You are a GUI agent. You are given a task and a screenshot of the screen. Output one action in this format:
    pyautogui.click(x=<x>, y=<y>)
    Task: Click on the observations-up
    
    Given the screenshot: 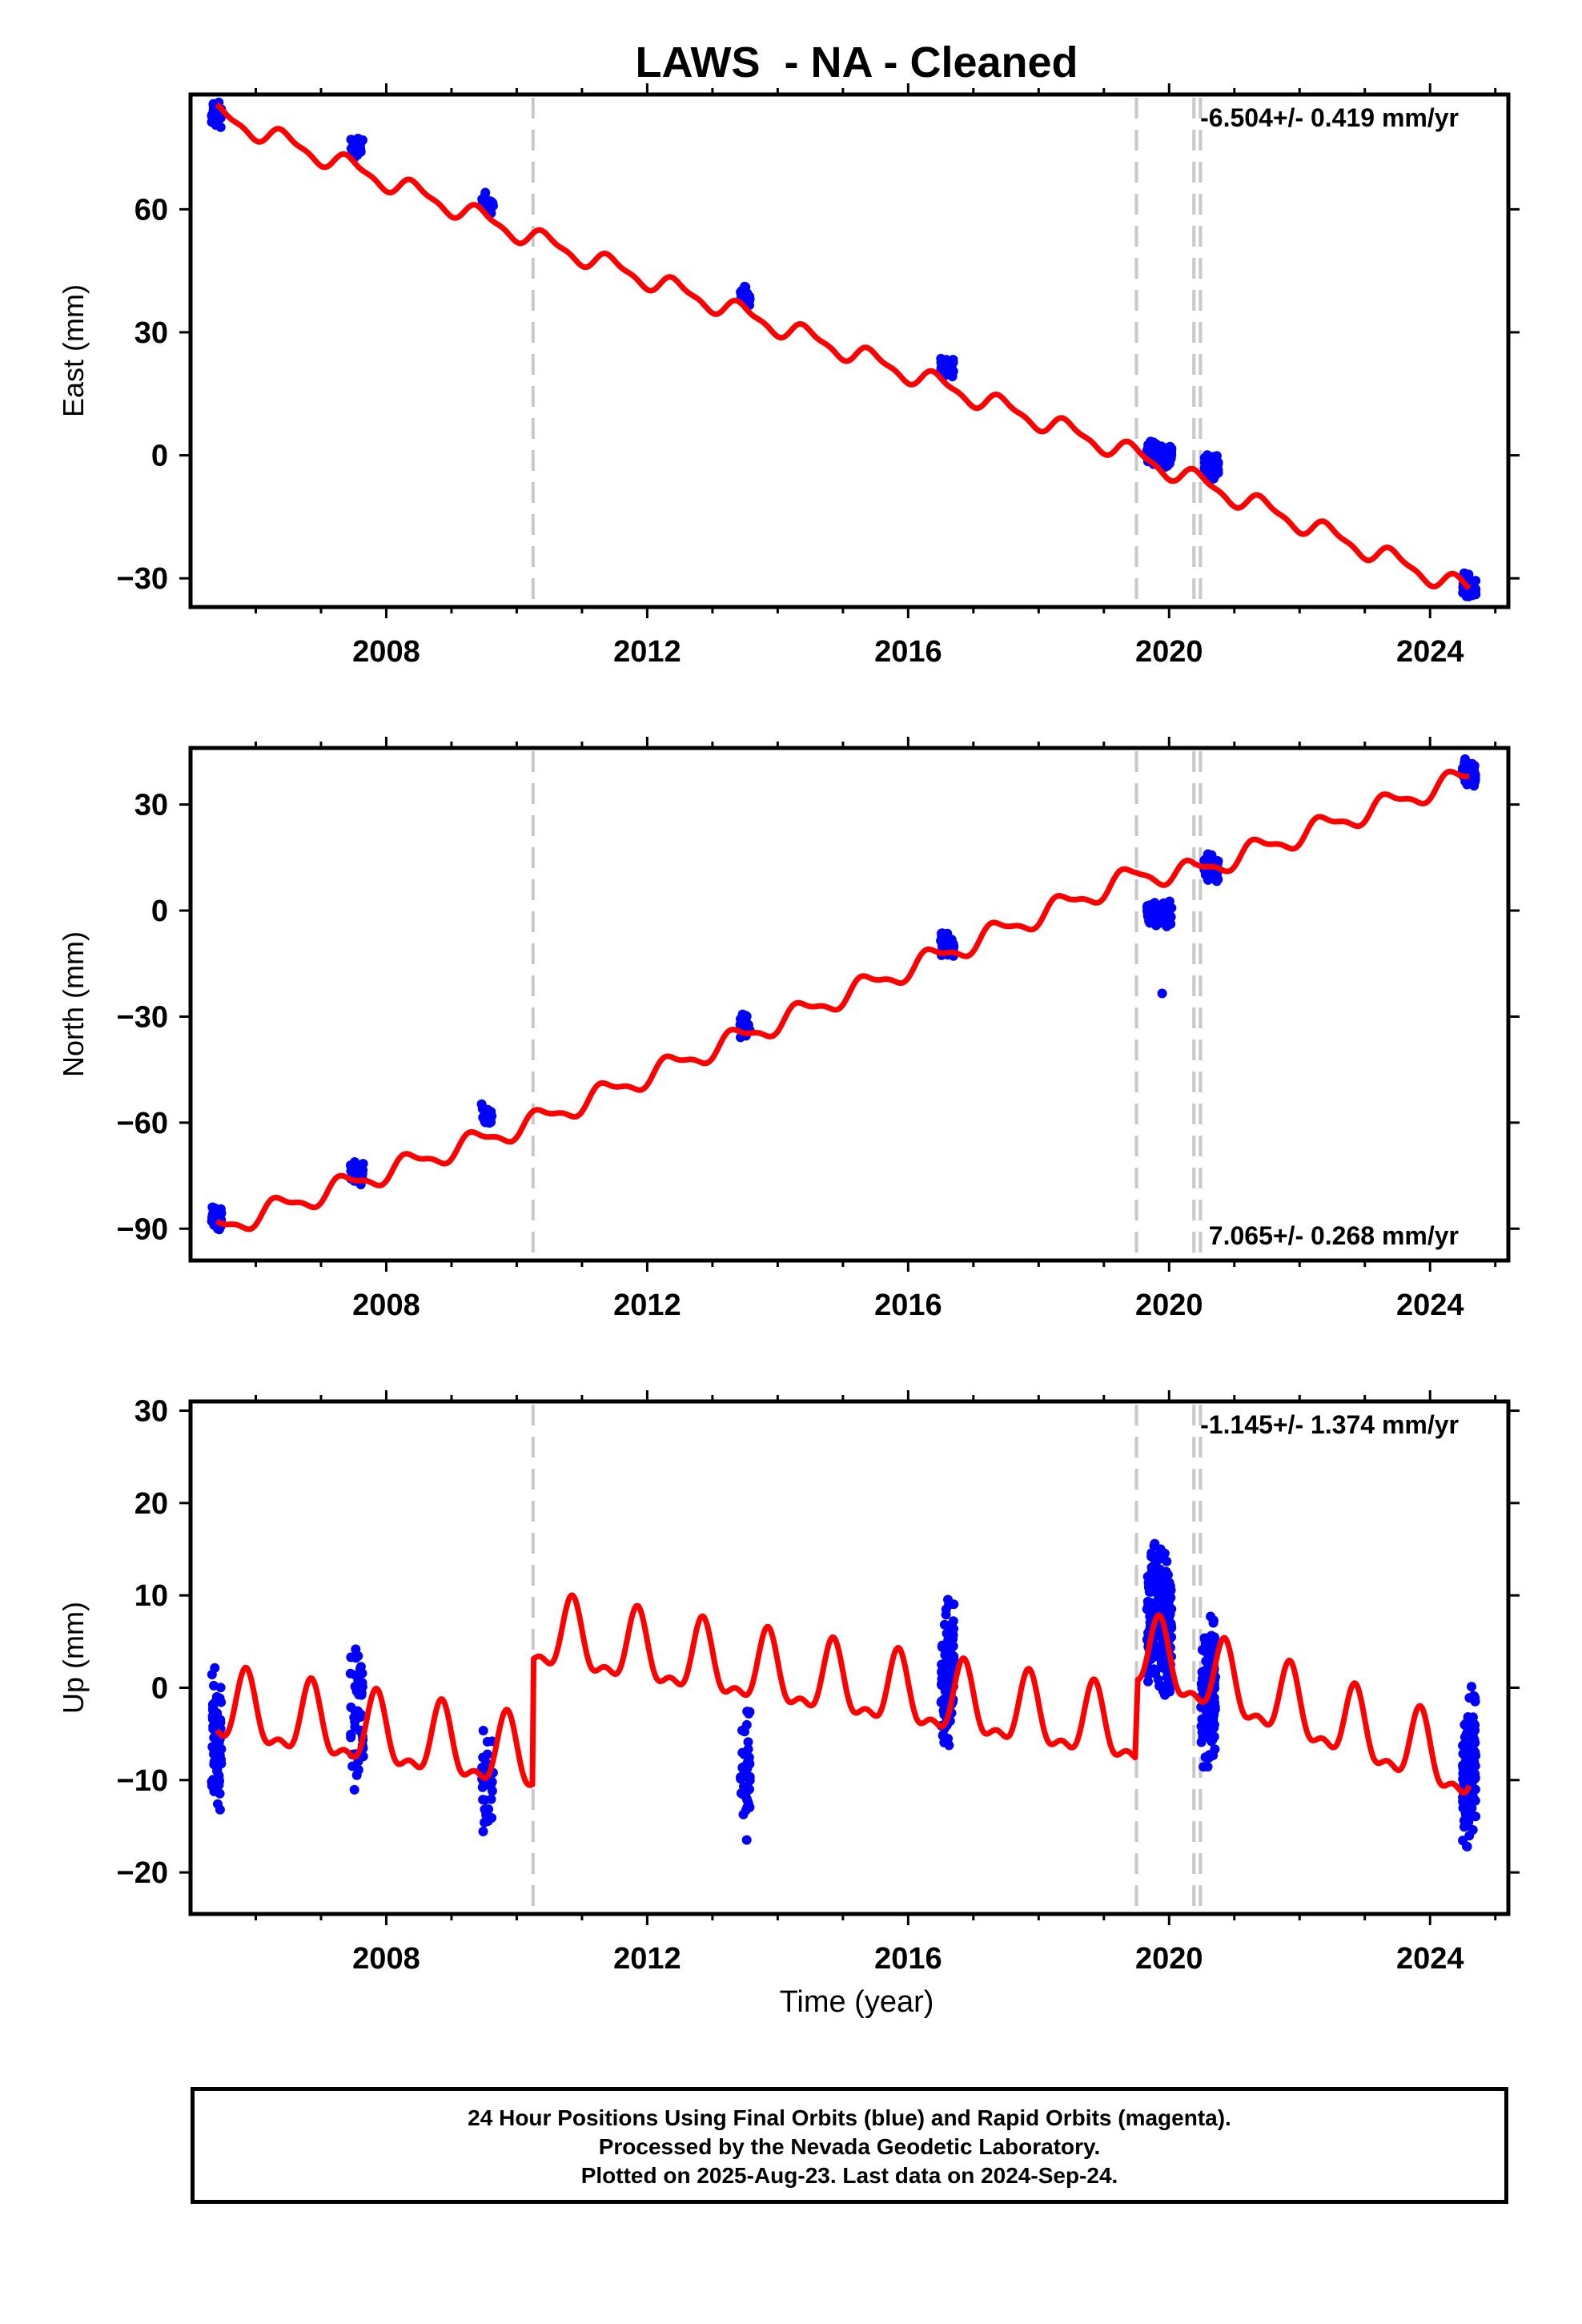 What is the action you would take?
    pyautogui.click(x=844, y=1695)
    